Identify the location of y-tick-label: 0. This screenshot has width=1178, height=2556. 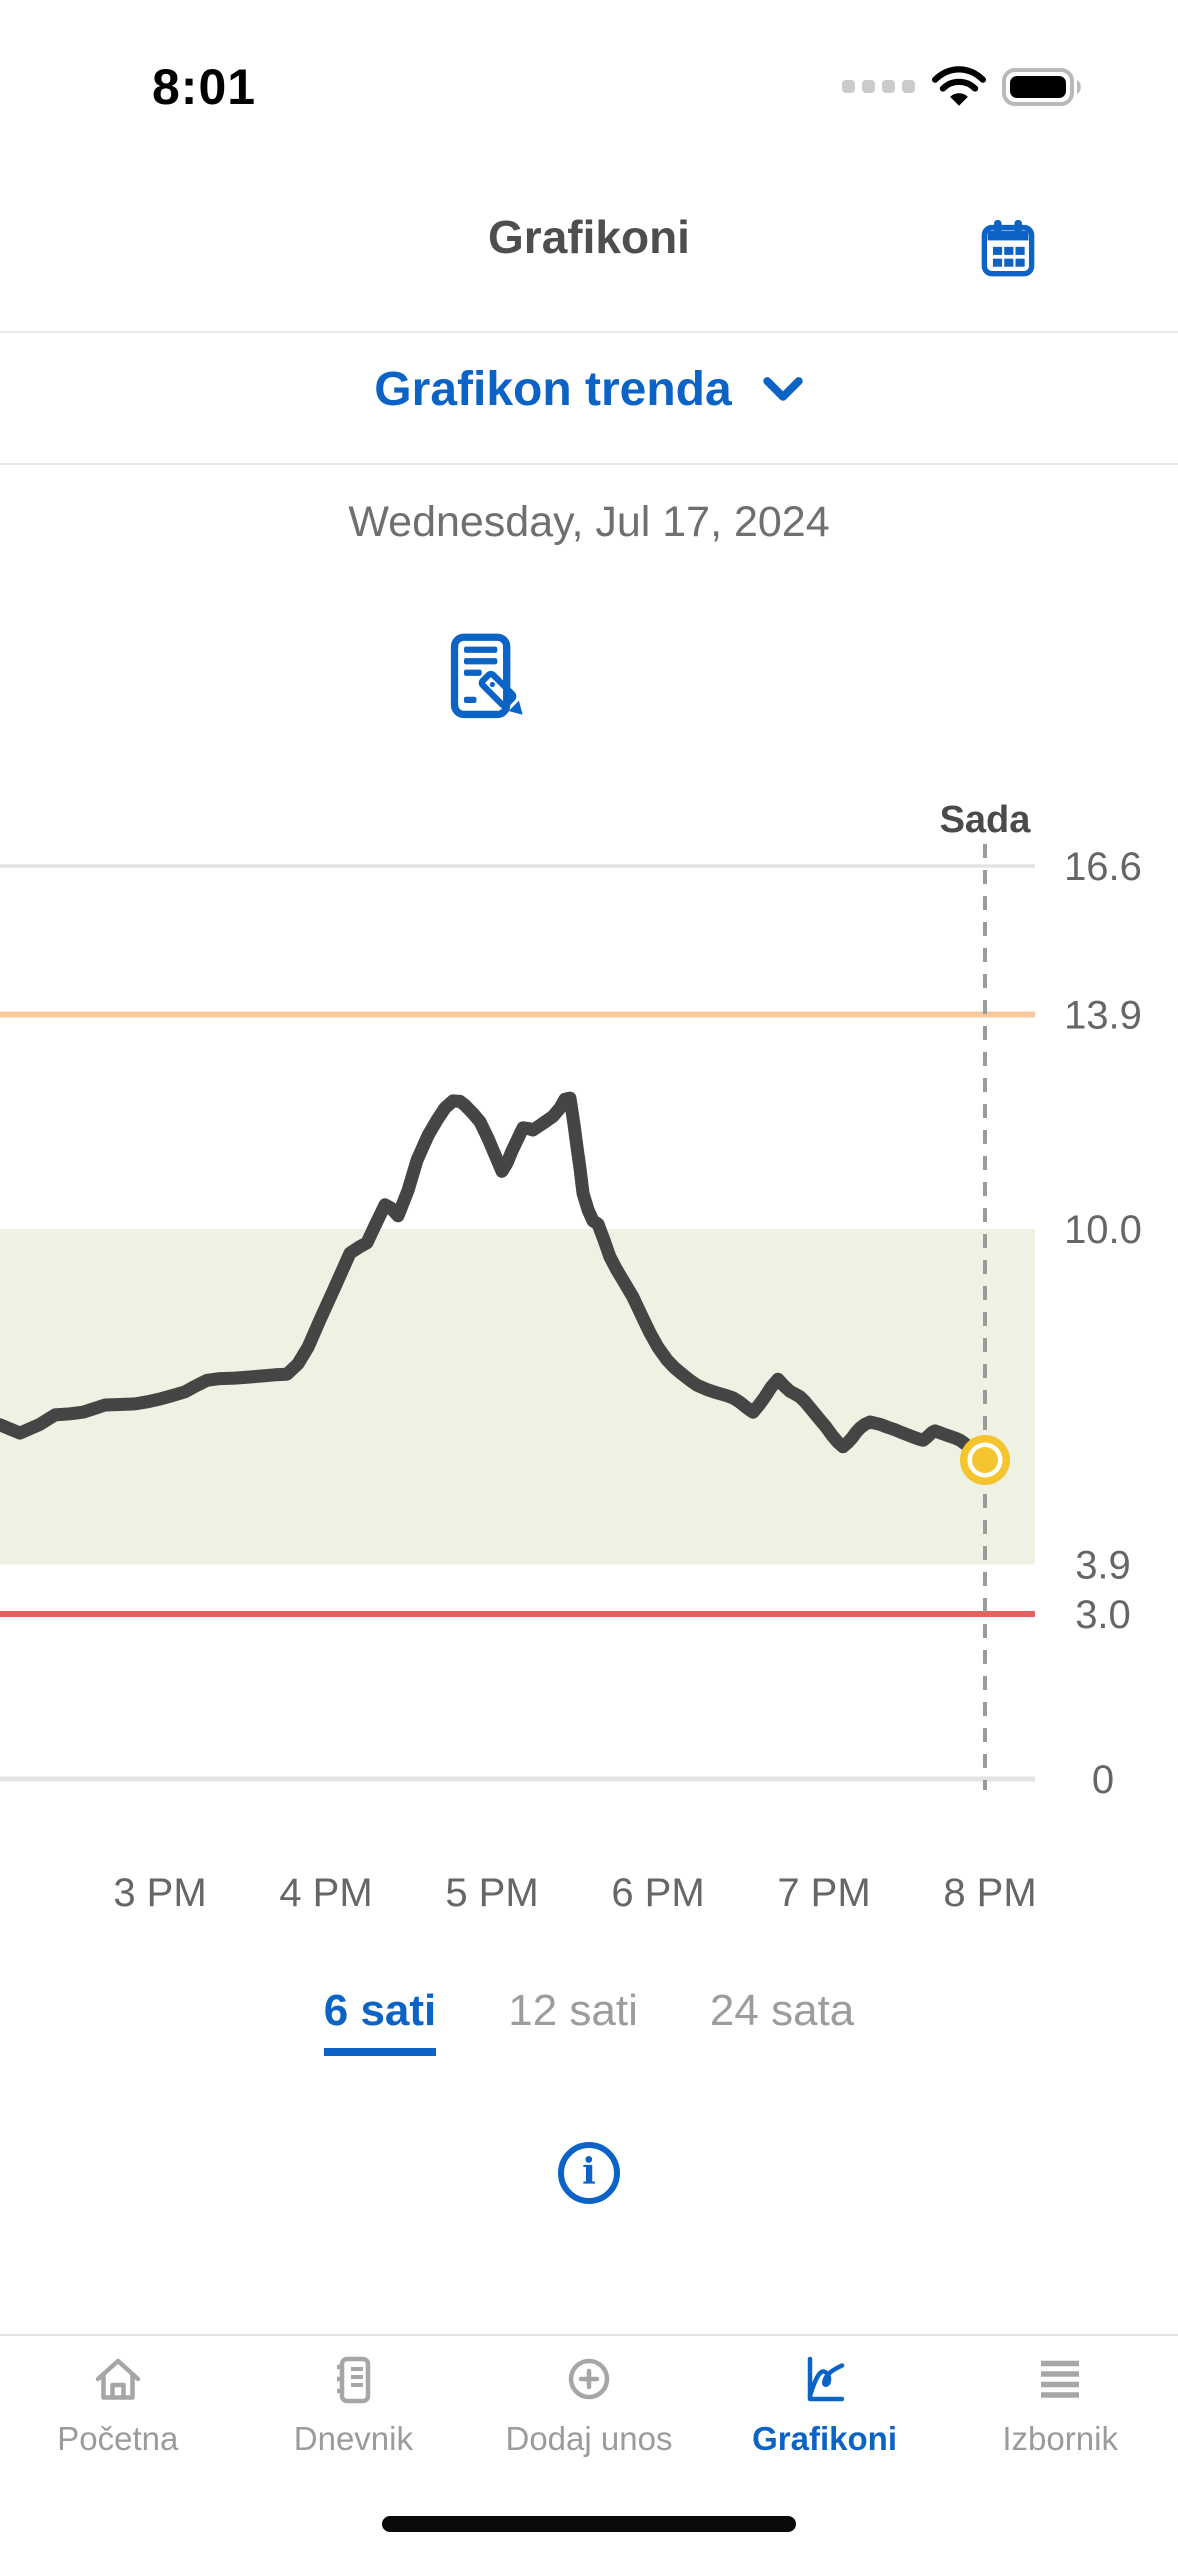
(1103, 1780).